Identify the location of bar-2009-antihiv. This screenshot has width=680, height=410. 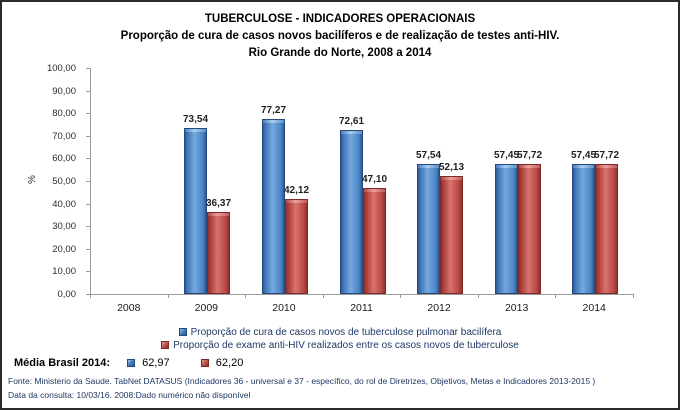
(218, 253).